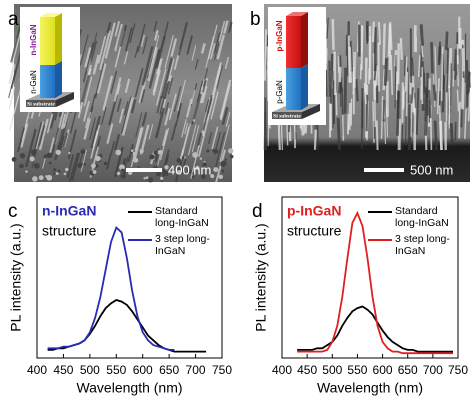 This screenshot has height=403, width=474. What do you see at coordinates (143, 370) in the screenshot?
I see `x-tick-label: 600` at bounding box center [143, 370].